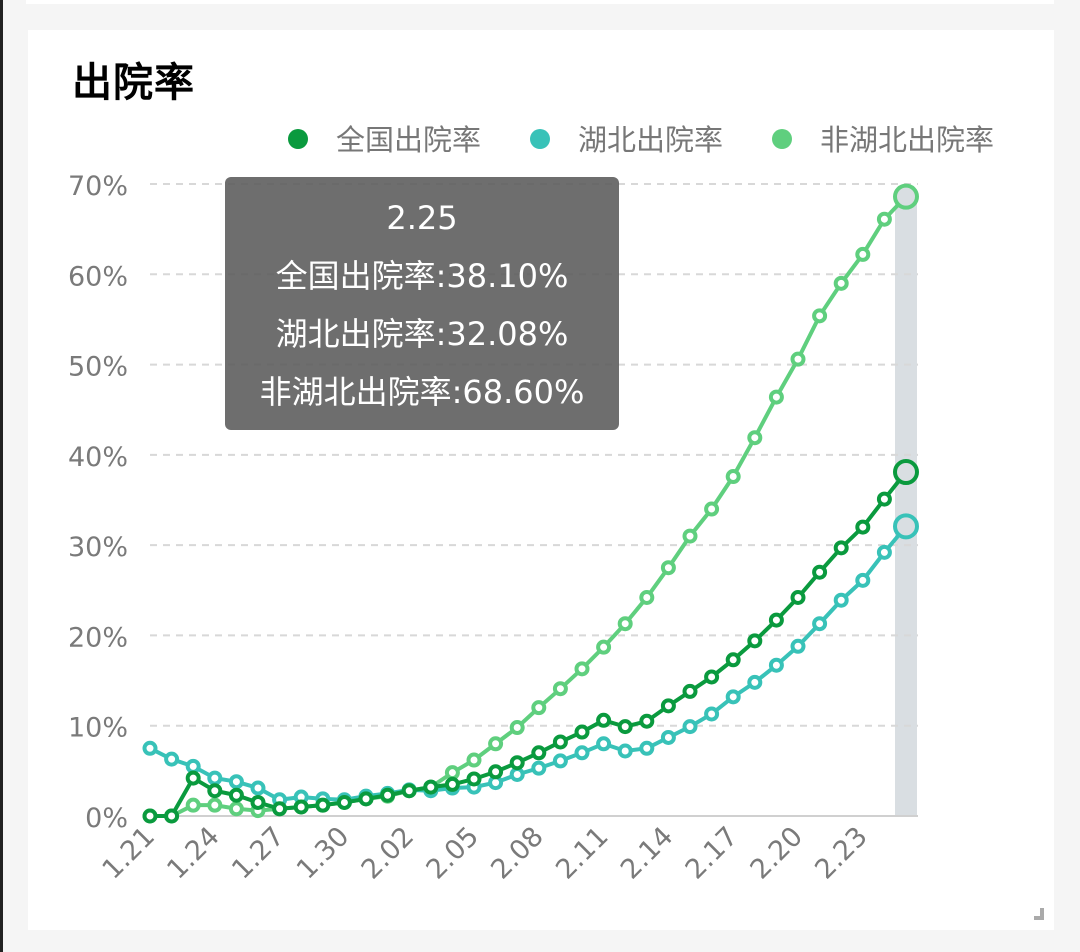 The image size is (1080, 952). What do you see at coordinates (650, 140) in the screenshot?
I see `legend-label: 湖北出院率` at bounding box center [650, 140].